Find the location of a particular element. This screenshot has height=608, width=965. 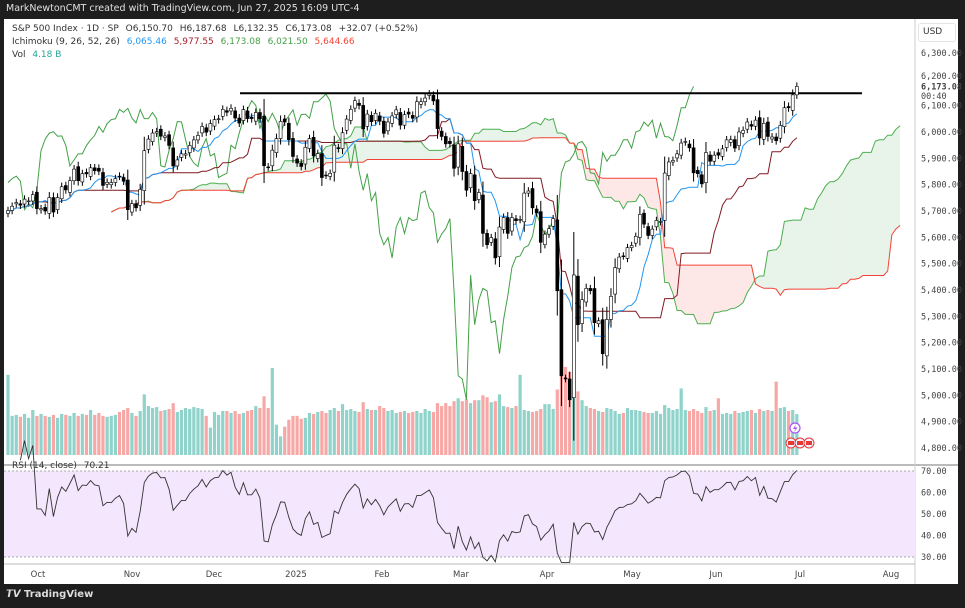

vol-label: Vol is located at coordinates (19, 55).